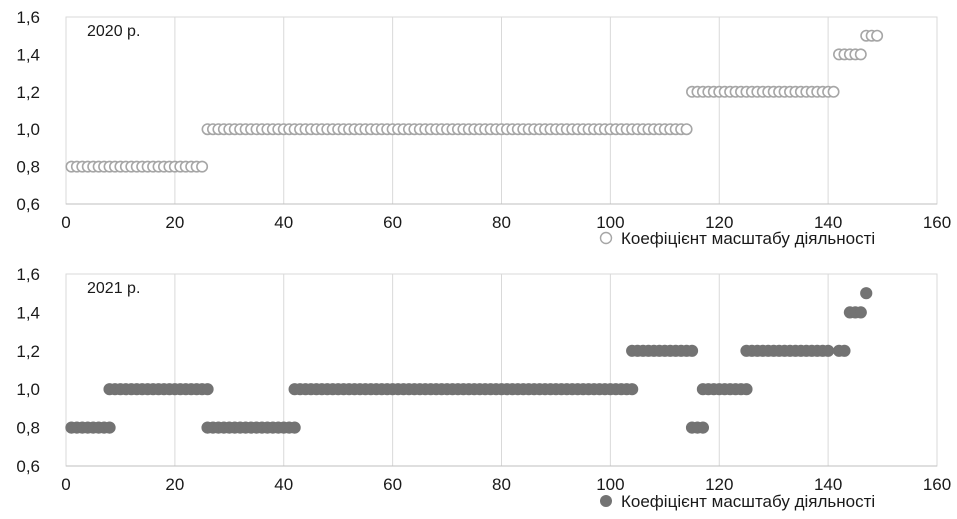 The image size is (957, 519). Describe the element at coordinates (28, 17) in the screenshot. I see `panel-1-y-tick-label: 1,6` at that location.